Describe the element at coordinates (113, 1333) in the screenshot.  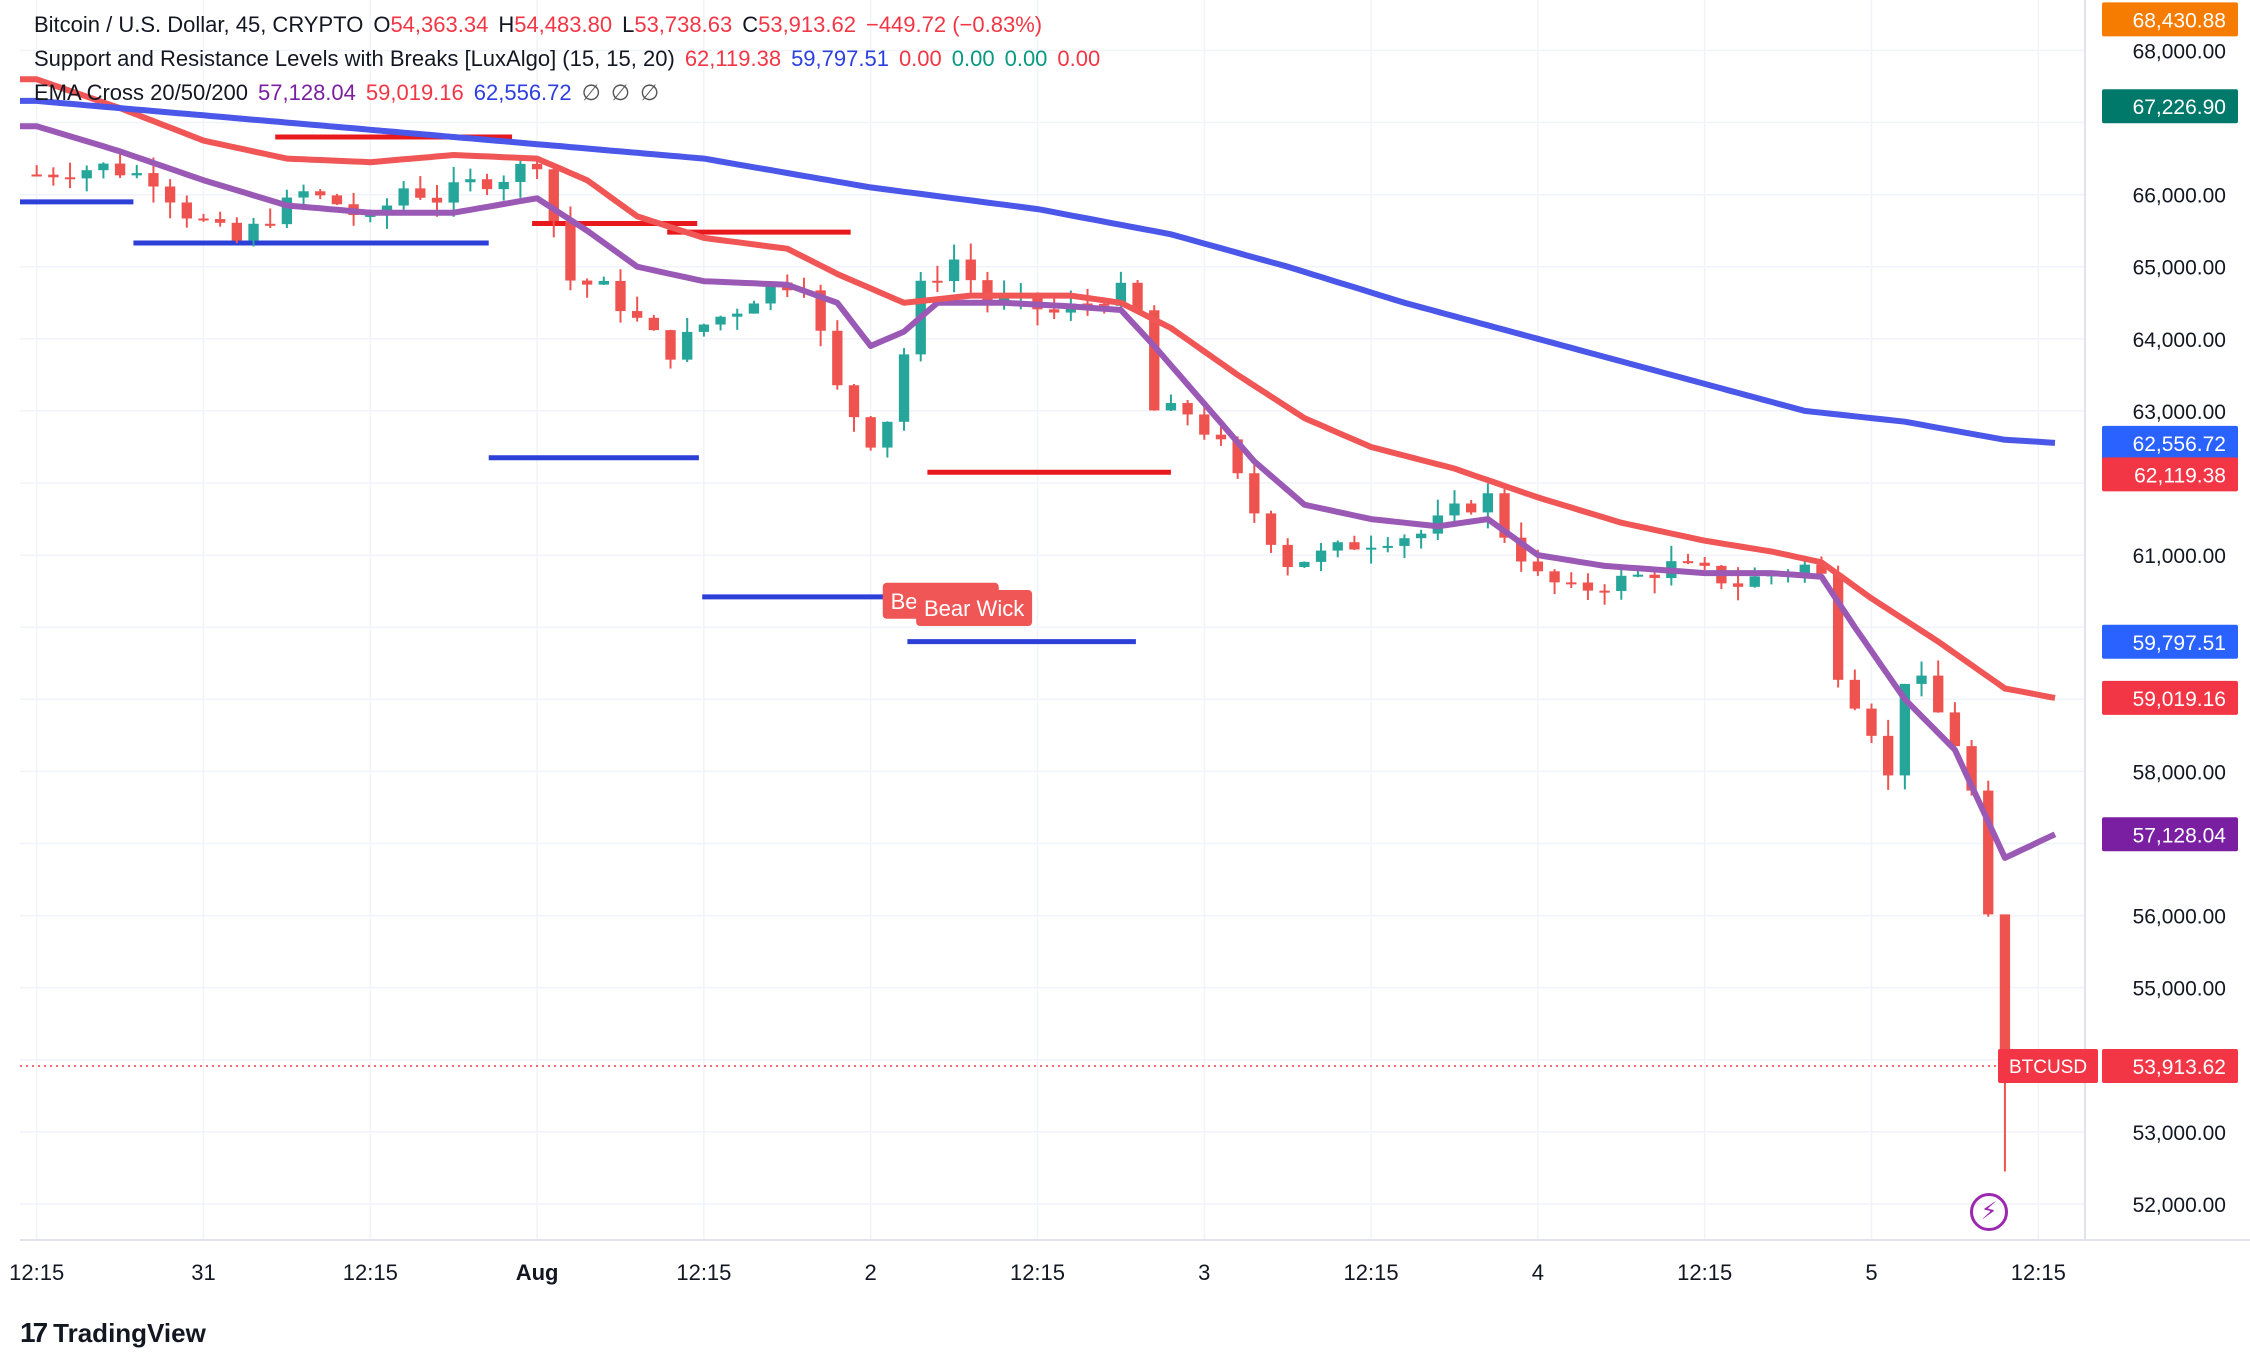
I see `tradingview-brand: 17 TradingView` at that location.